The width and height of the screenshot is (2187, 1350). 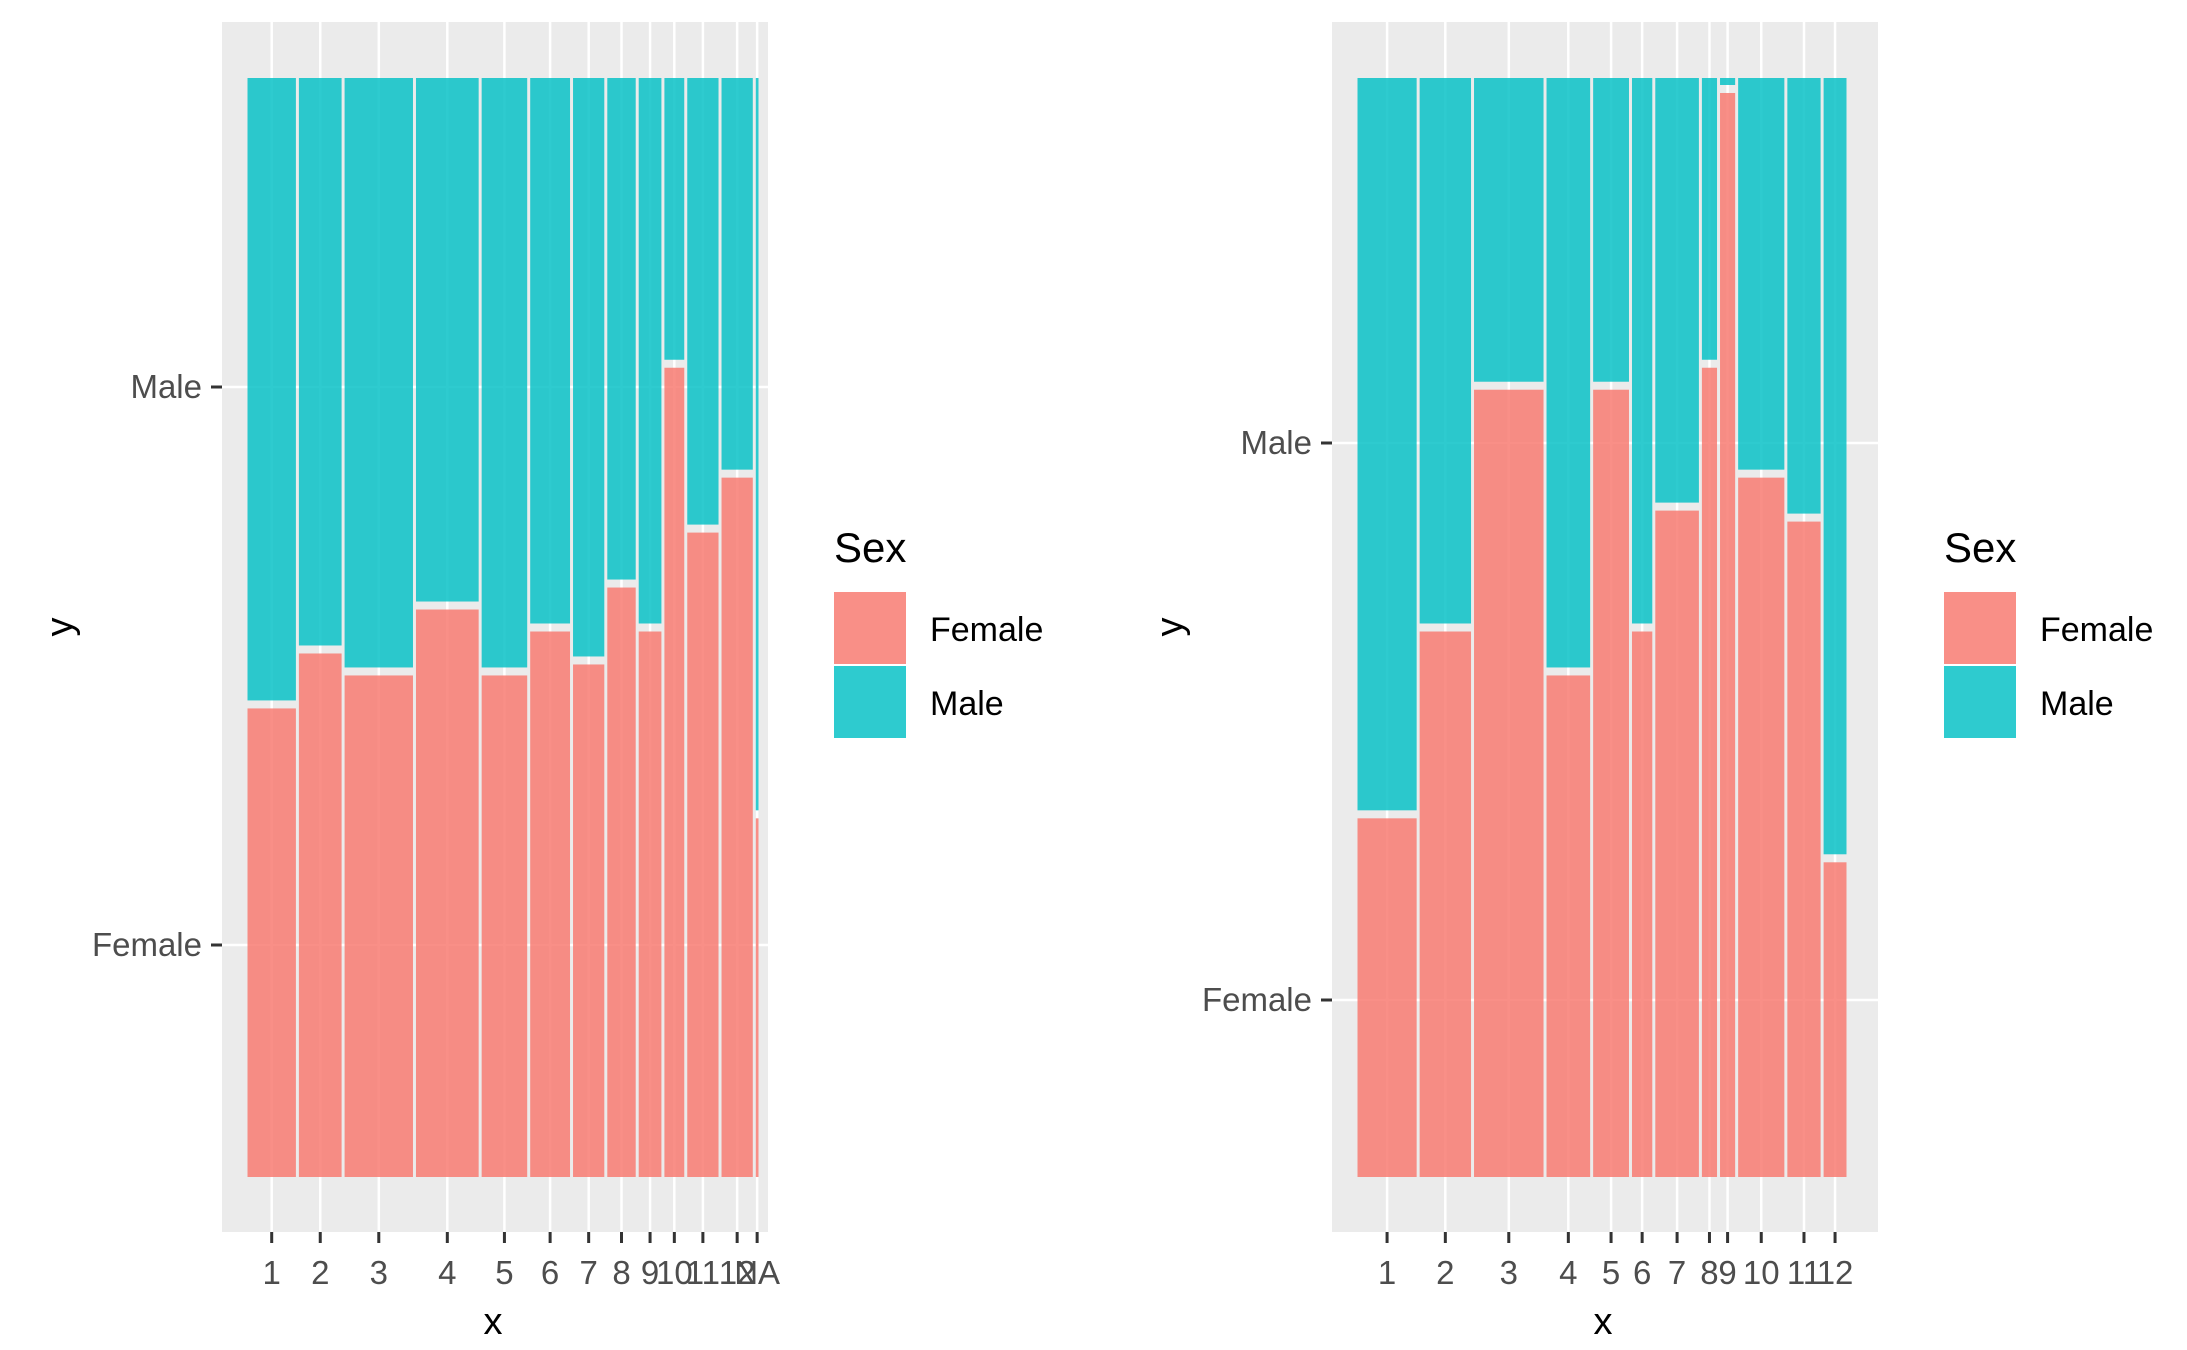 I want to click on legend-key-female-right, so click(x=1980, y=628).